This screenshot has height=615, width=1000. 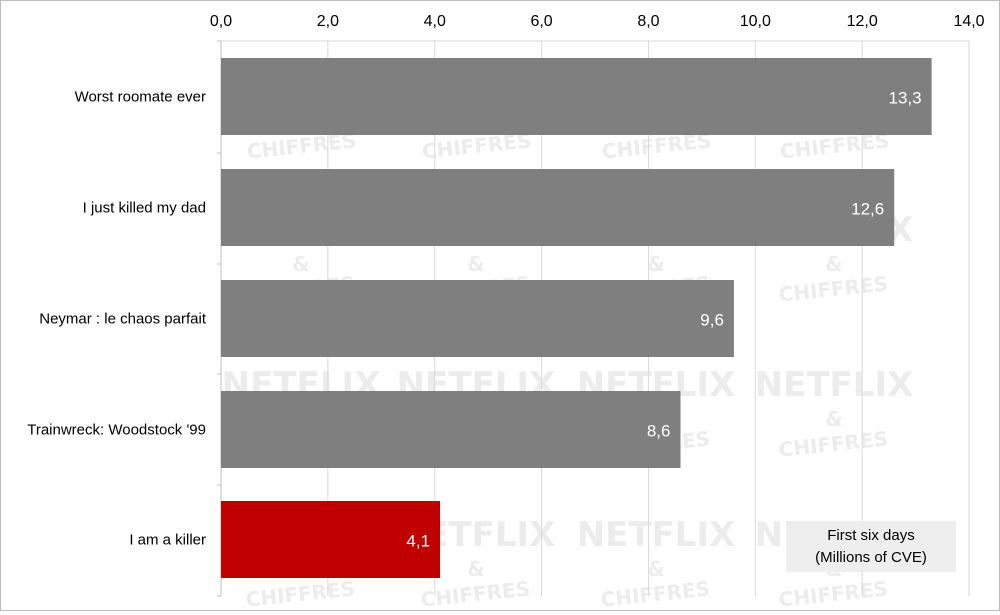 I want to click on annotation-line-2: (Millions of CVE), so click(x=871, y=557).